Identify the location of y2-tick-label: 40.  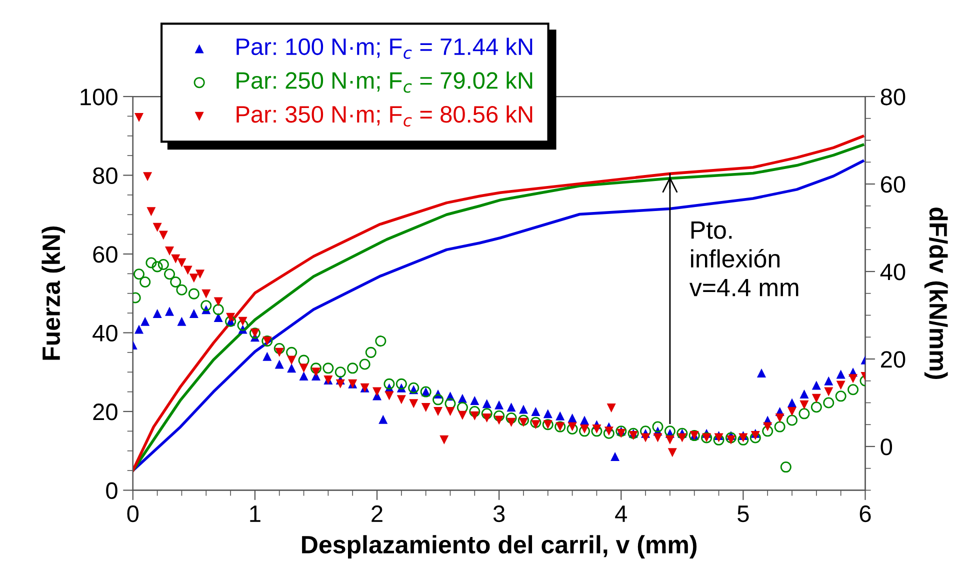
(893, 272).